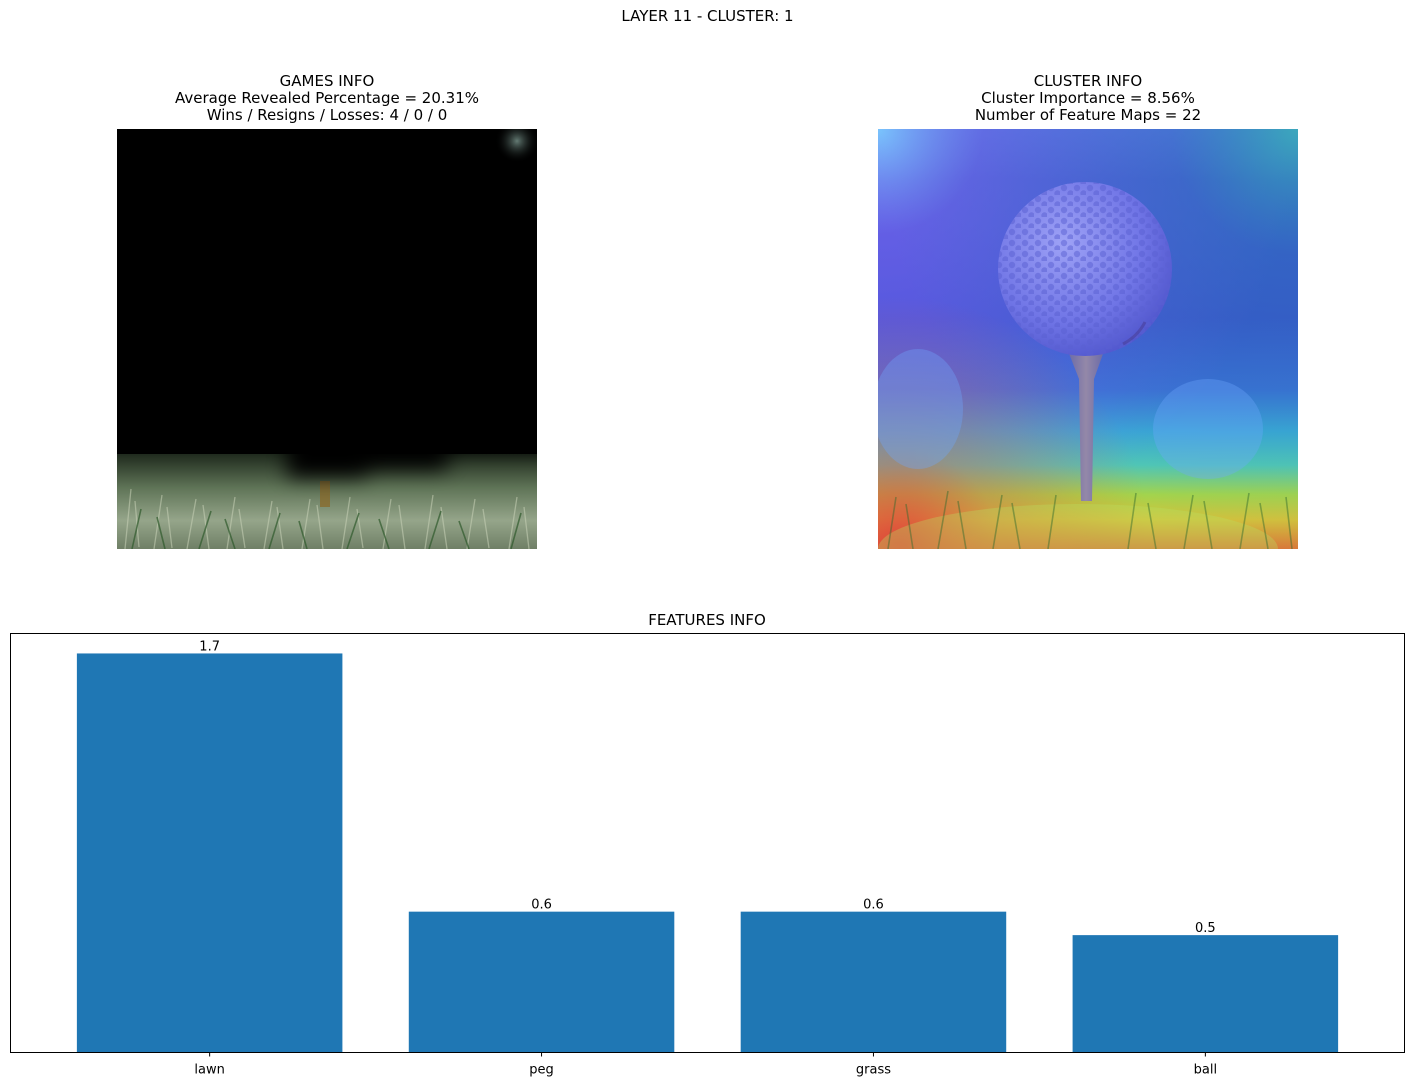 Image resolution: width=1415 pixels, height=1087 pixels. What do you see at coordinates (873, 982) in the screenshot?
I see `bar-grass` at bounding box center [873, 982].